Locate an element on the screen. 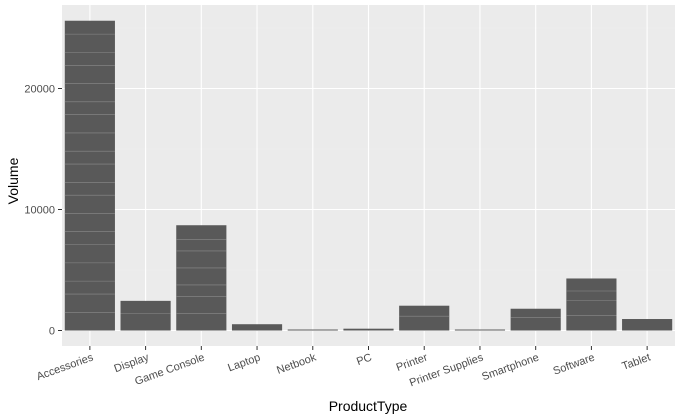 The height and width of the screenshot is (420, 681). bar-smartphone is located at coordinates (535, 319).